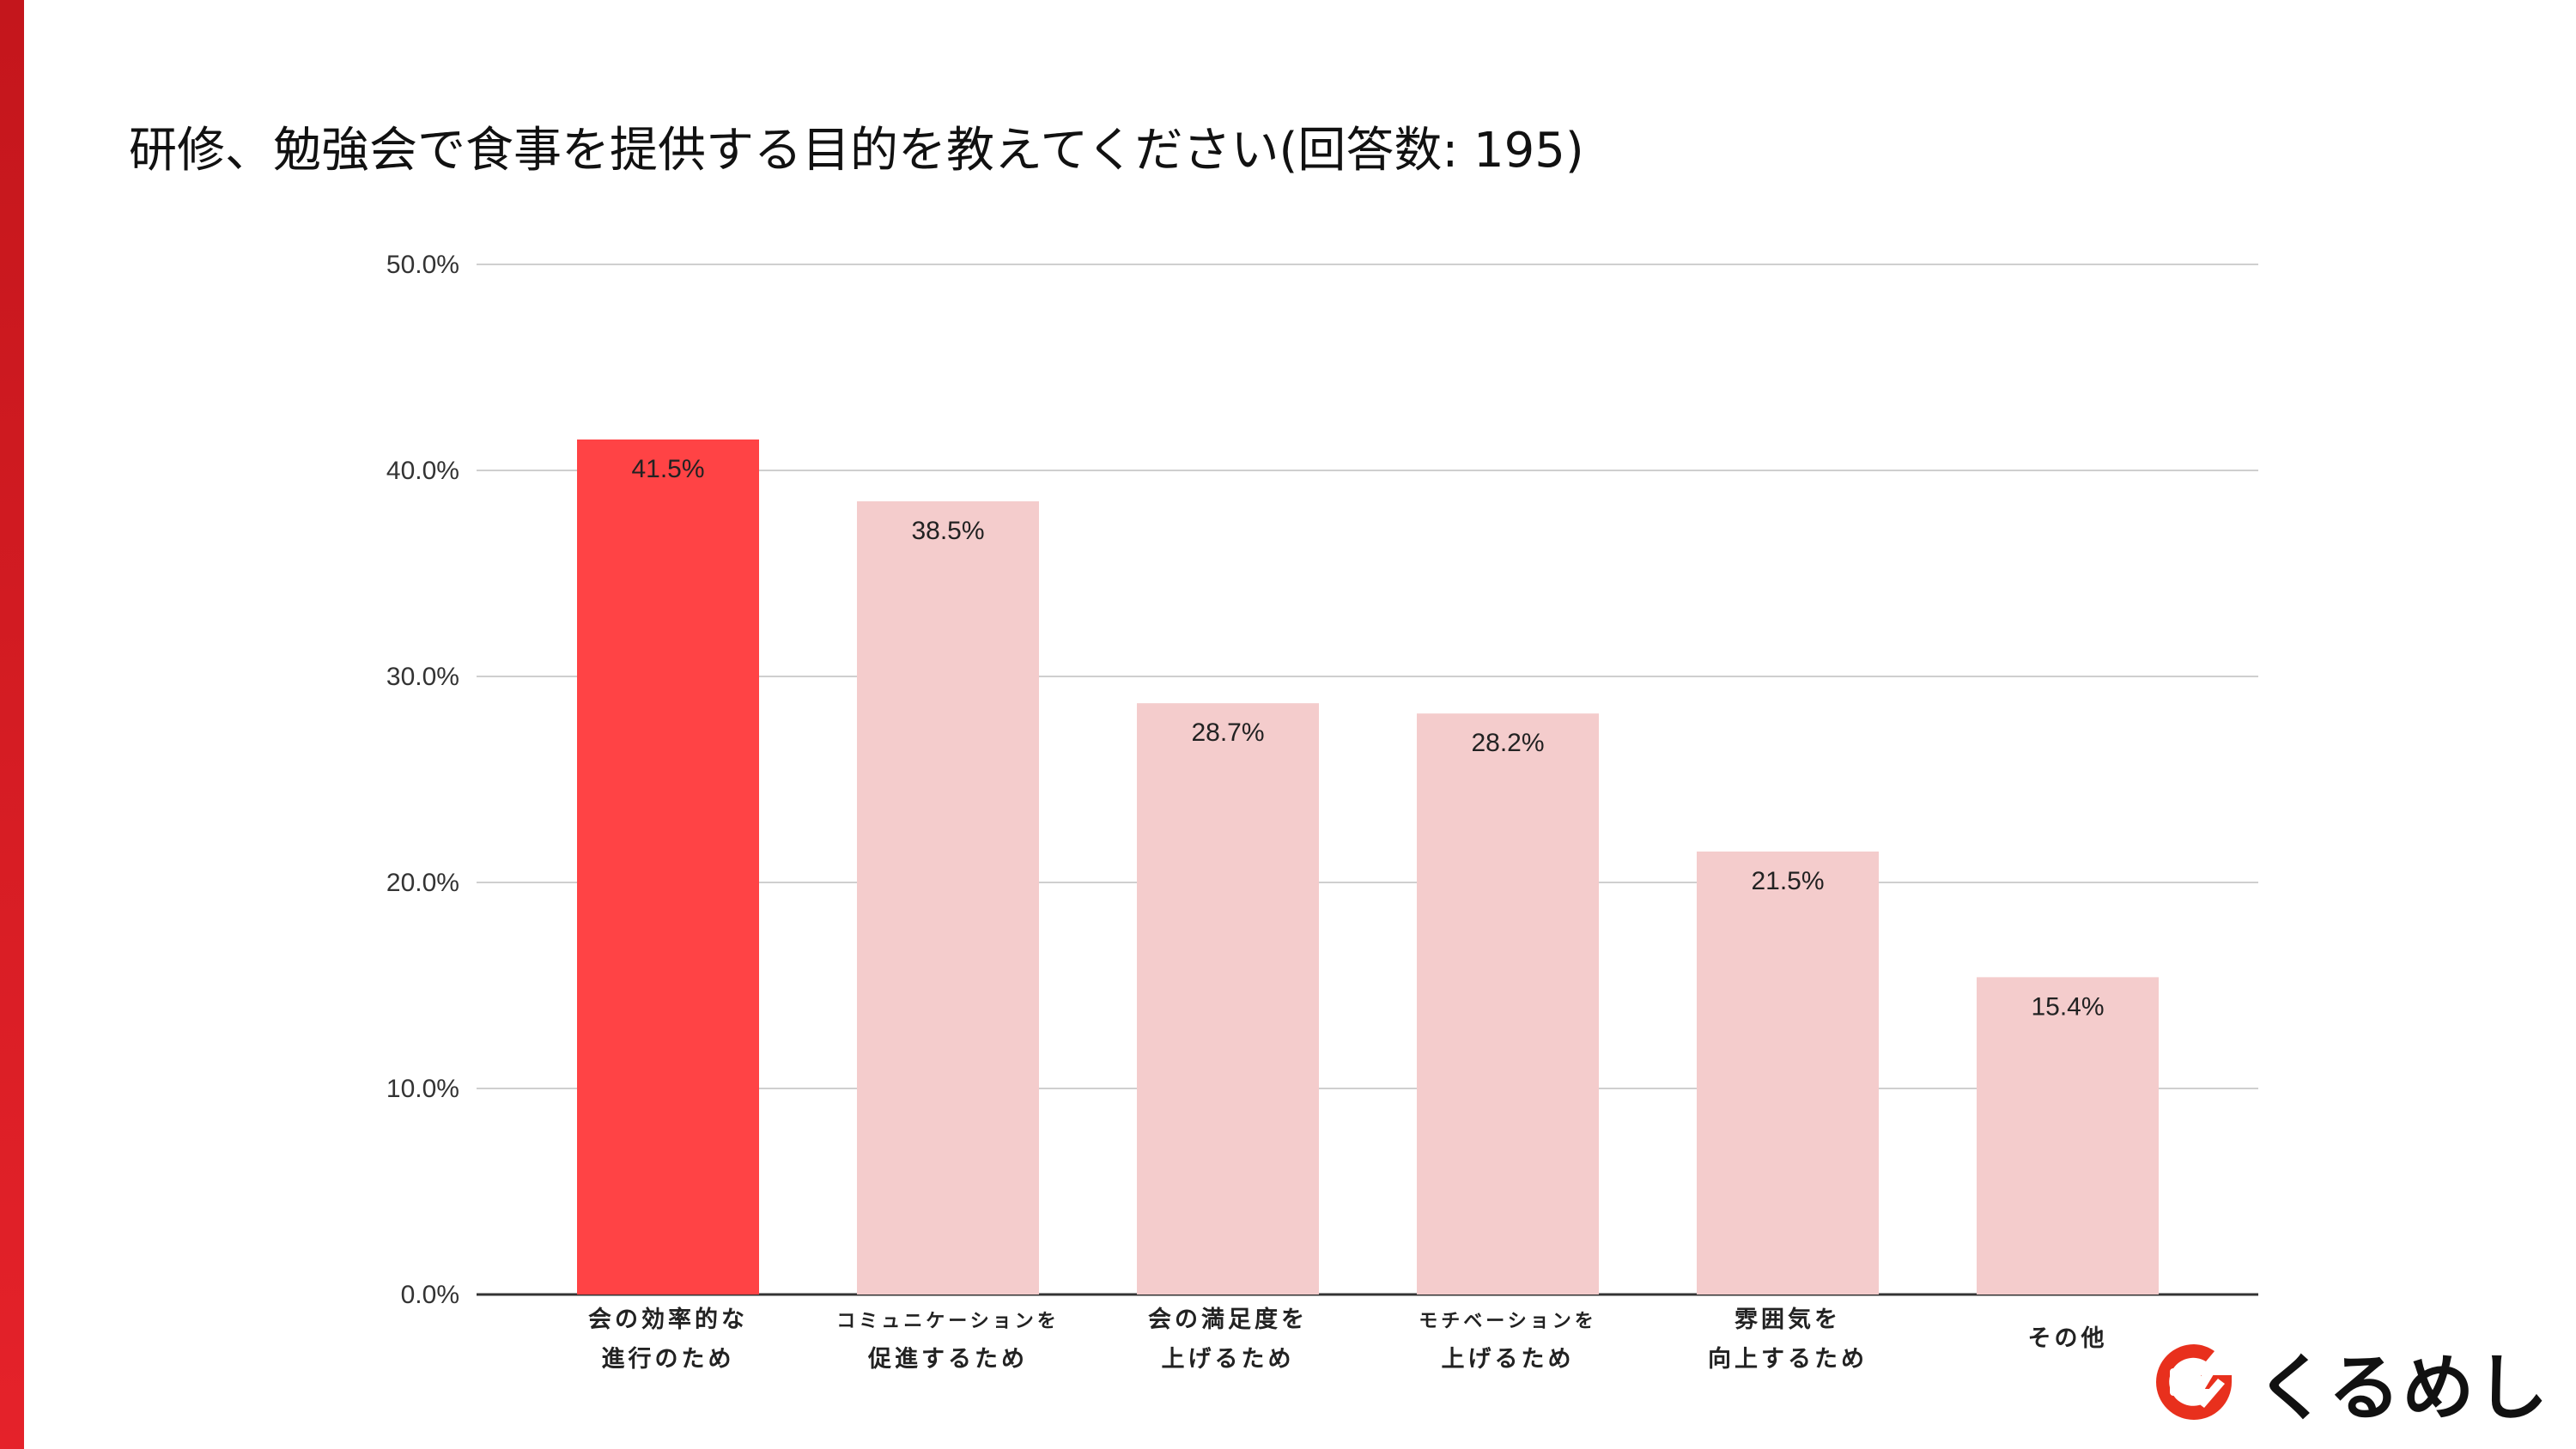 The height and width of the screenshot is (1449, 2576). What do you see at coordinates (1228, 1319) in the screenshot?
I see `category-label: 会の満足度を` at bounding box center [1228, 1319].